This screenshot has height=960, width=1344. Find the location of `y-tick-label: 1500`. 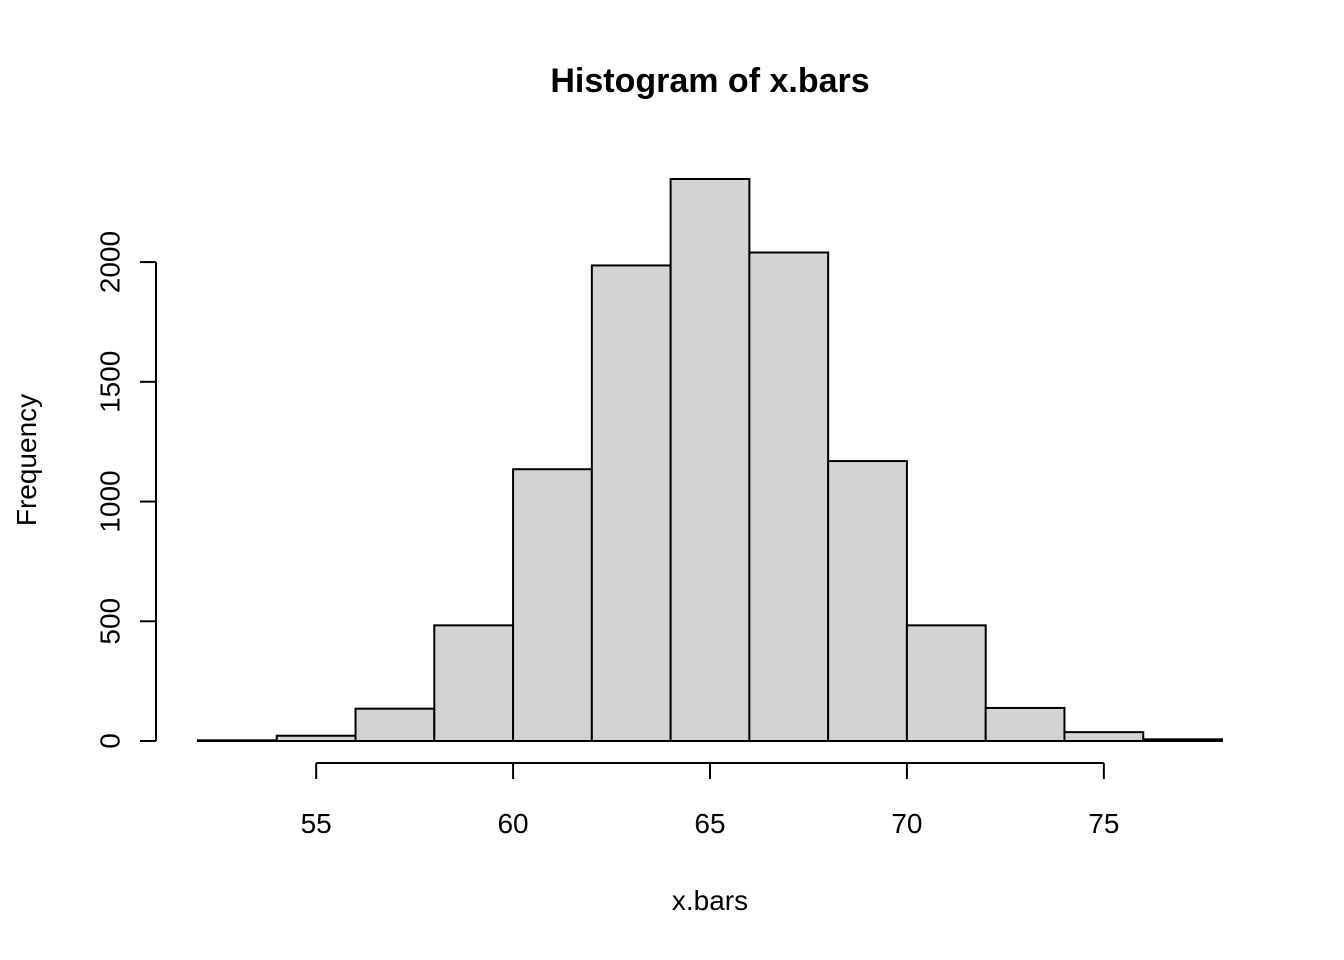

y-tick-label: 1500 is located at coordinates (110, 382).